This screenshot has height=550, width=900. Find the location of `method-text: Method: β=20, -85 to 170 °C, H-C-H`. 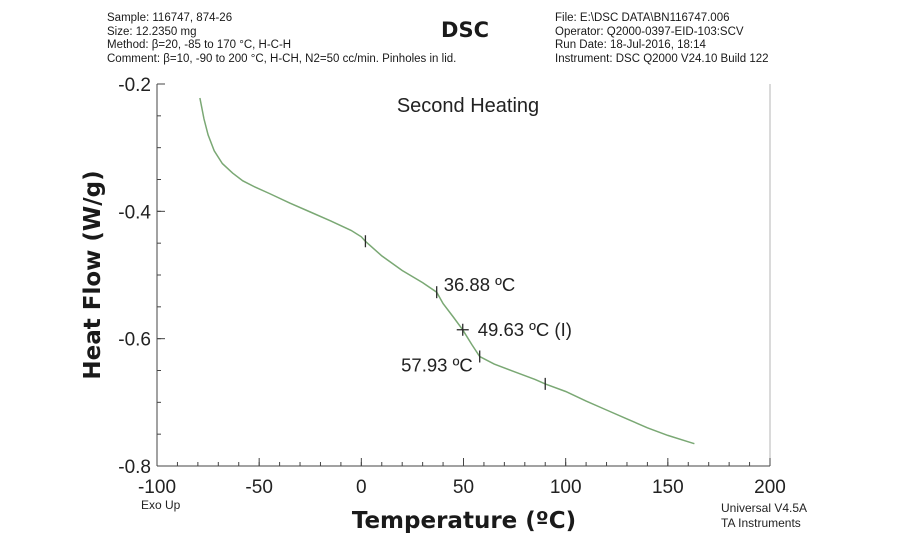

method-text: Method: β=20, -85 to 170 °C, H-C-H is located at coordinates (199, 45).